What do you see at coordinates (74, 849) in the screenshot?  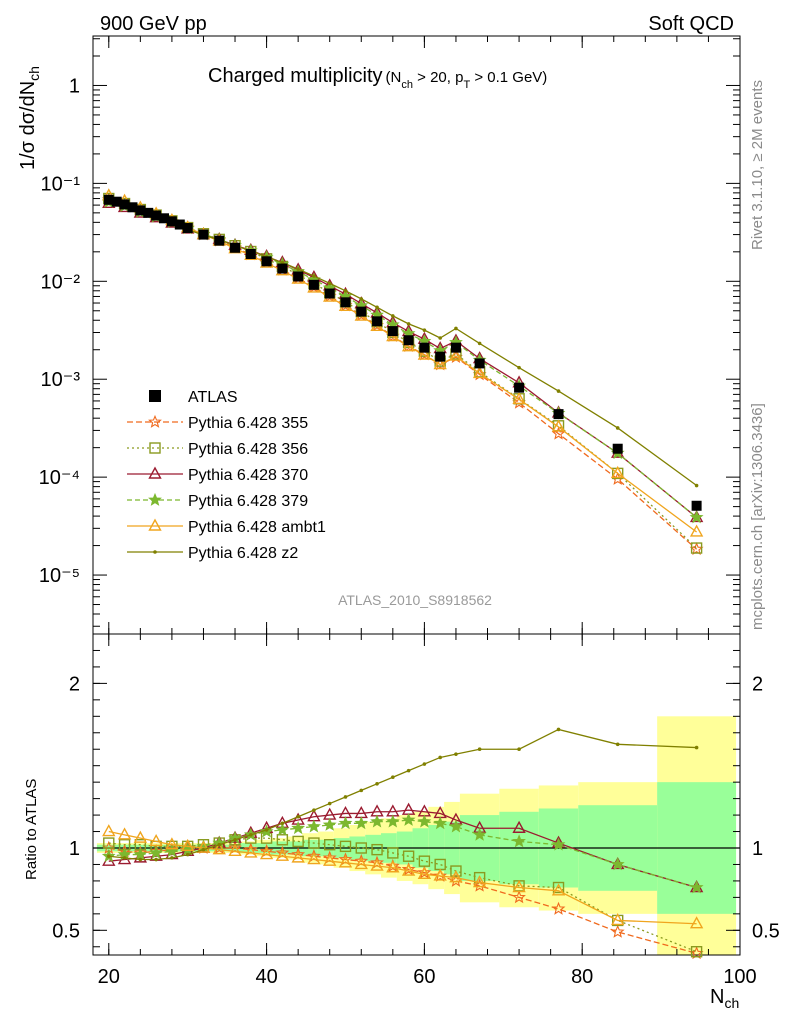 I see `ratio-tick-label: 1` at bounding box center [74, 849].